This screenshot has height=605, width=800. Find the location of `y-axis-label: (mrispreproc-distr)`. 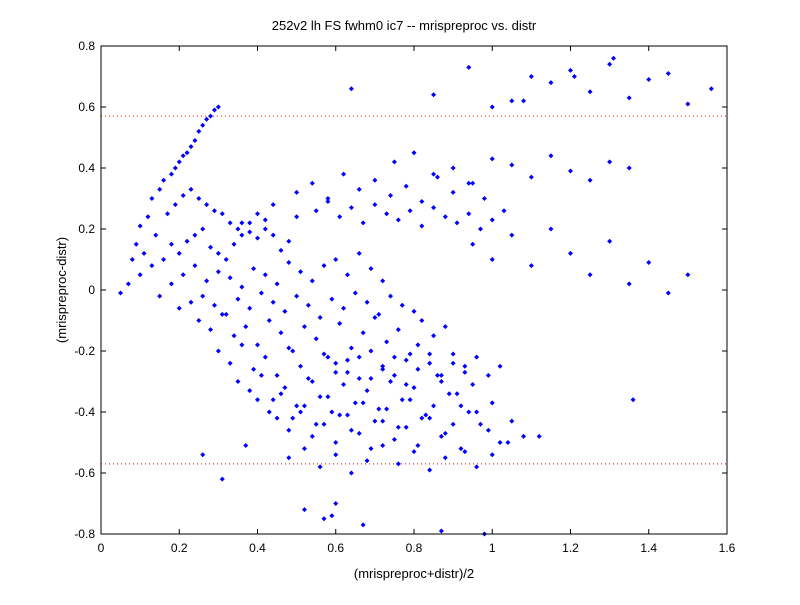

y-axis-label: (mrispreproc-distr) is located at coordinates (61, 290).